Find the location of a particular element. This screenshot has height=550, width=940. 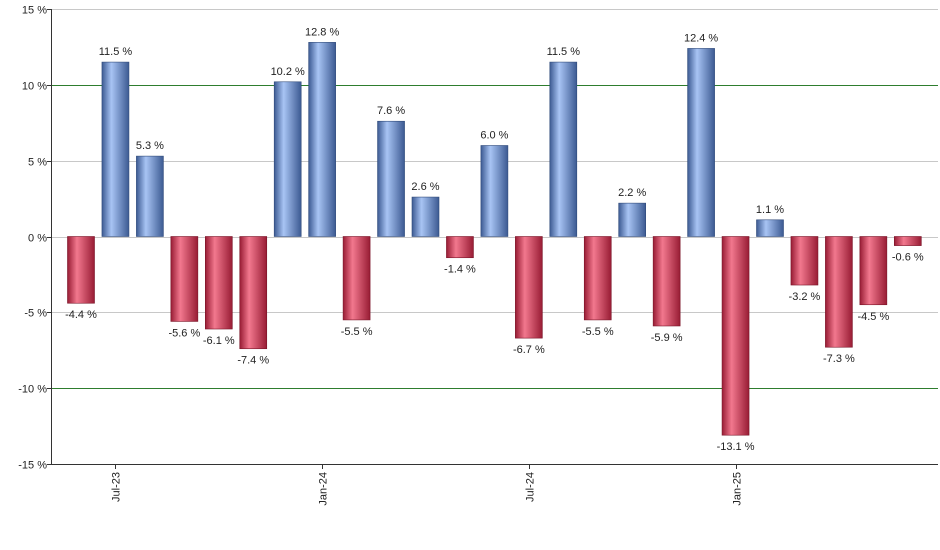

data-label: 12.8 % is located at coordinates (322, 32).